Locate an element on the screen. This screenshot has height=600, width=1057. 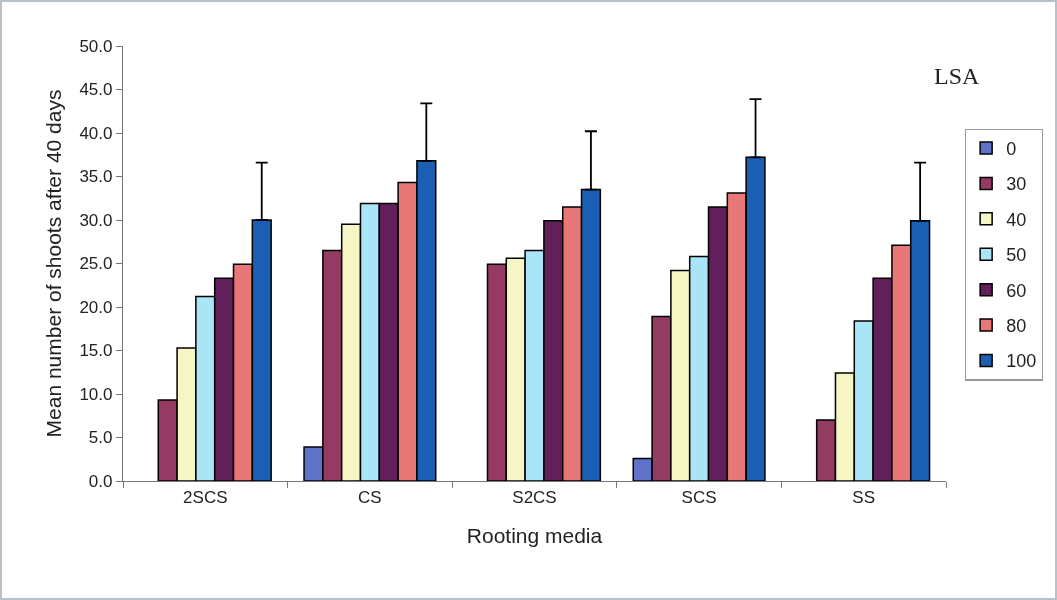
legend-label: 100 is located at coordinates (1021, 361).